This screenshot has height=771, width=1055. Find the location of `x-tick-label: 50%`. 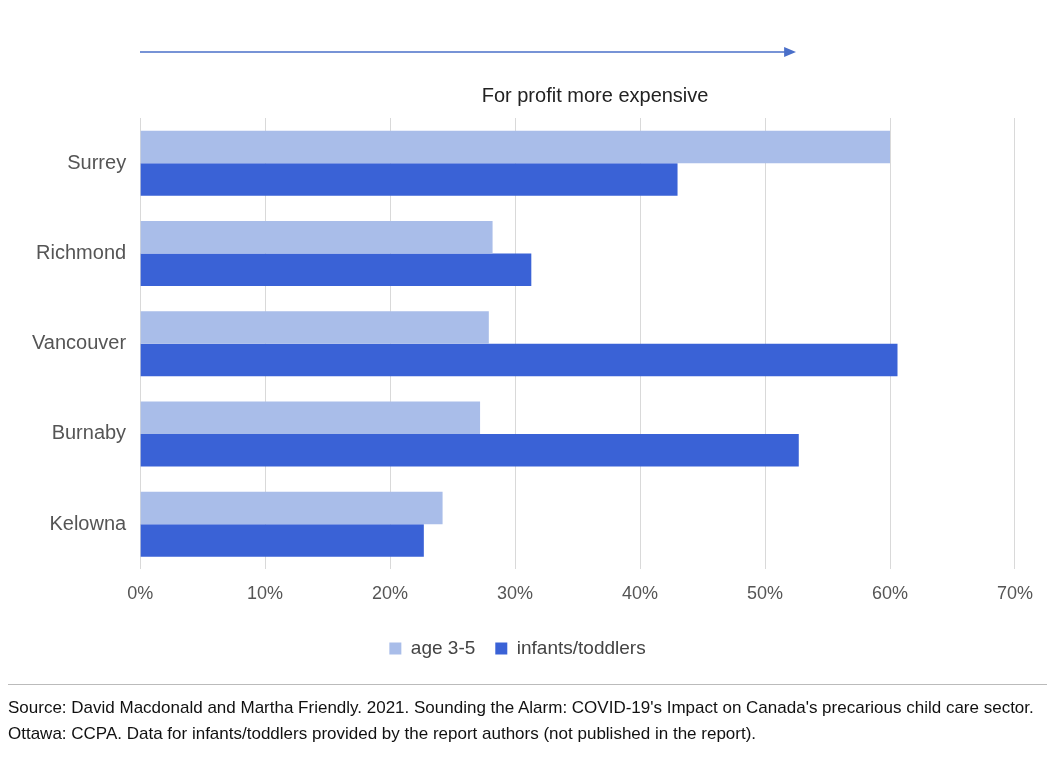

x-tick-label: 50% is located at coordinates (765, 593).